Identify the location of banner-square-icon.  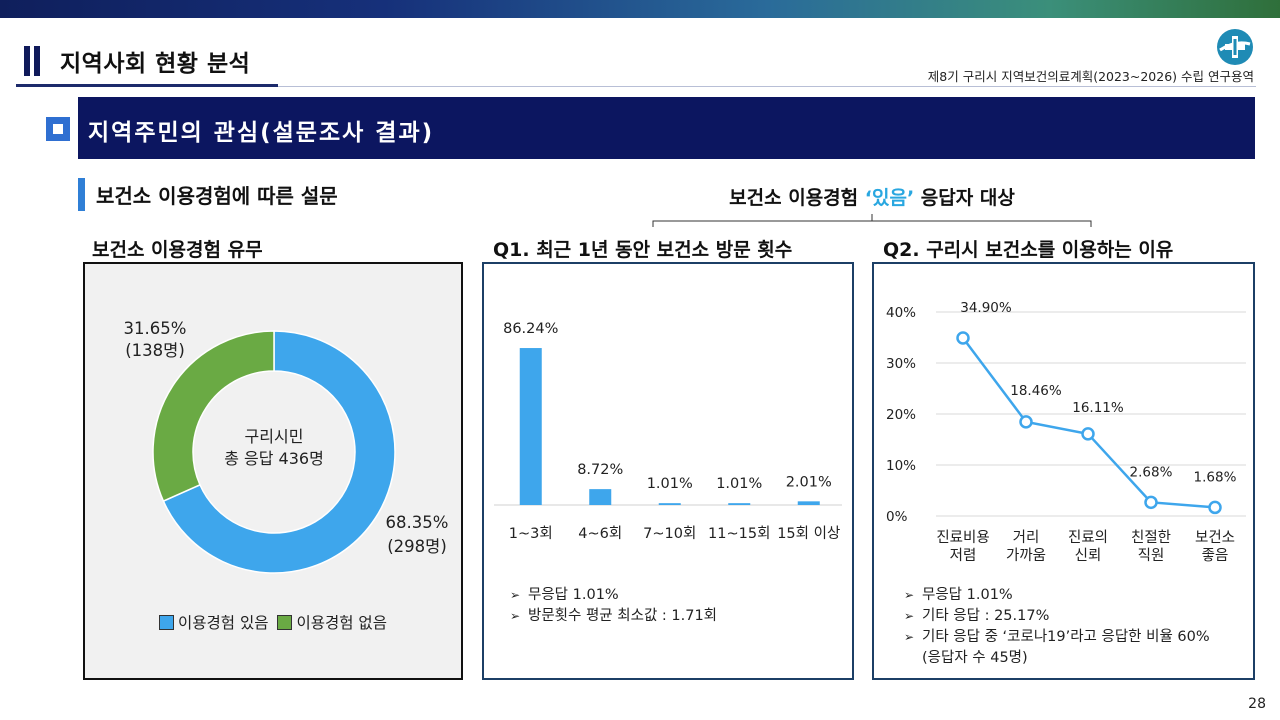
(58, 129).